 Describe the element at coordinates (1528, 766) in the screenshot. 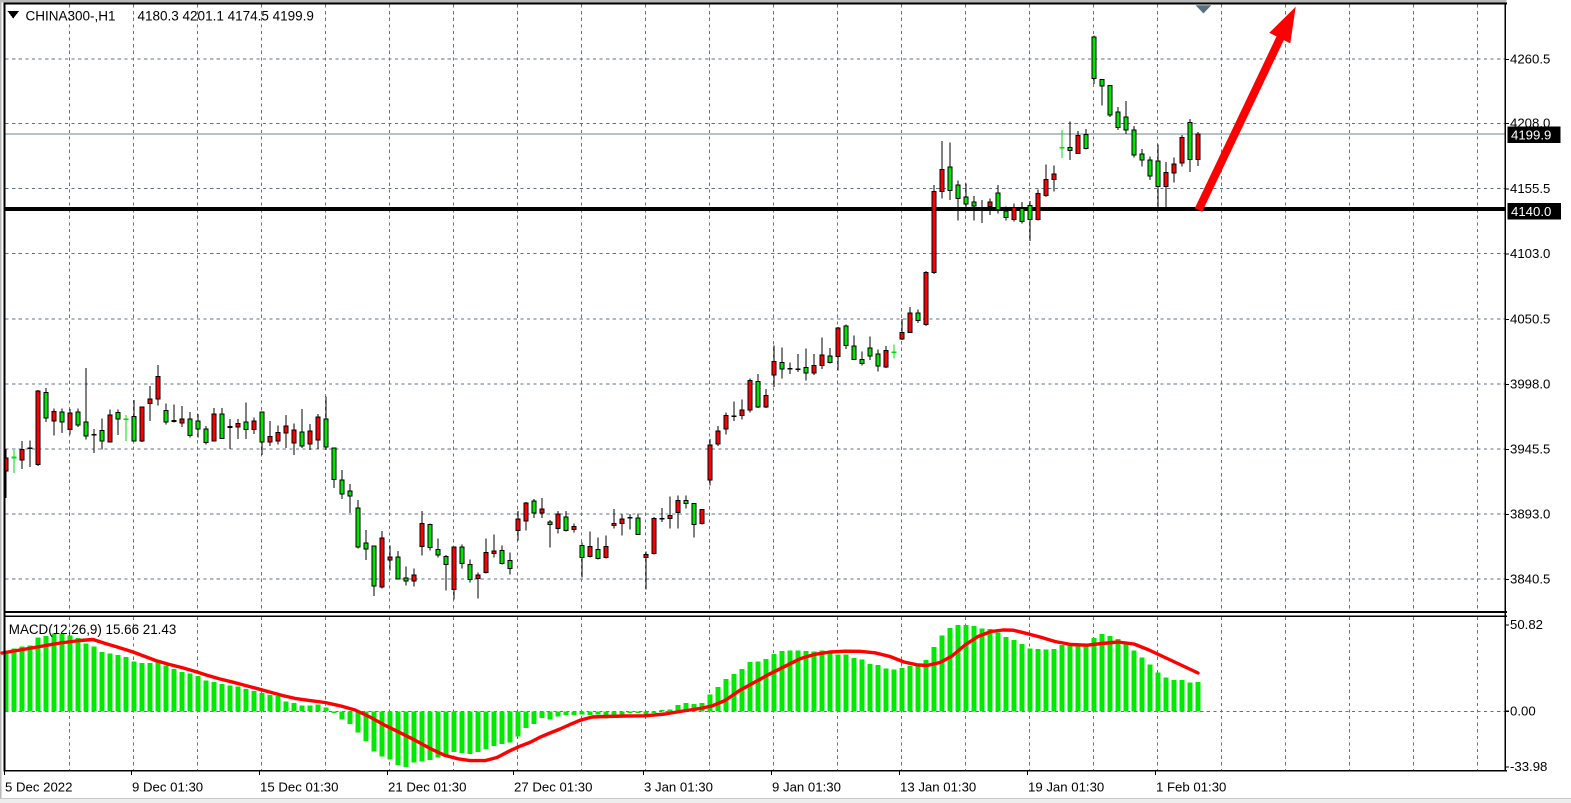

I see `svg-text: -33.98` at that location.